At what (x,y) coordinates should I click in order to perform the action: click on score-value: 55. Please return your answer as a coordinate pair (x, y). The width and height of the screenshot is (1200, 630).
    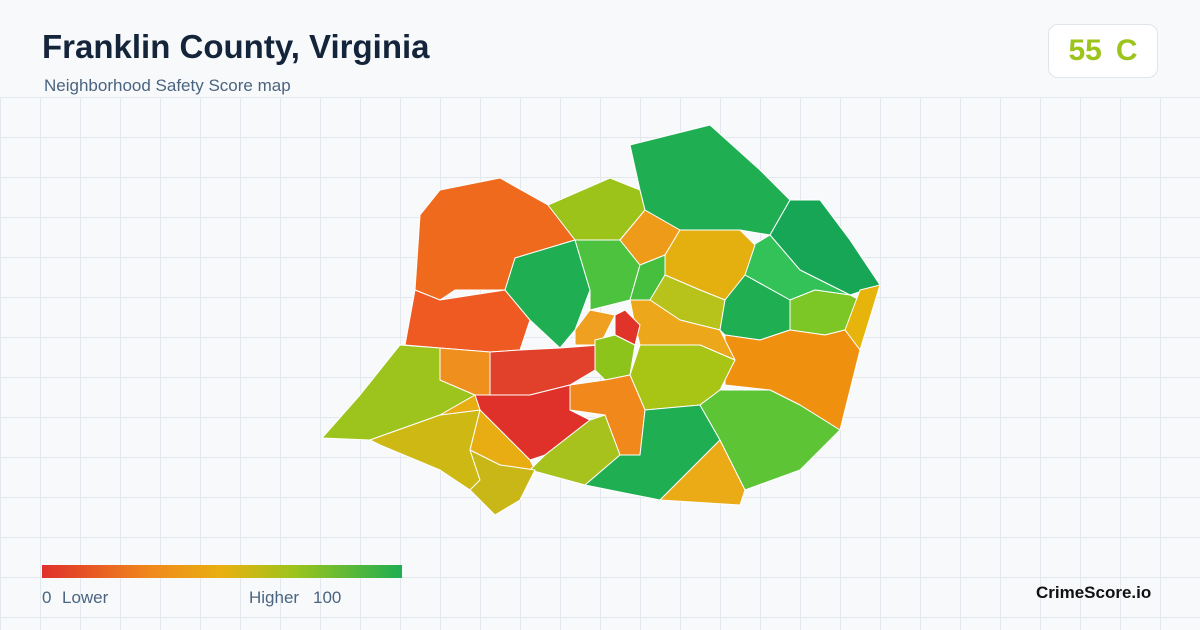
    Looking at the image, I should click on (1085, 50).